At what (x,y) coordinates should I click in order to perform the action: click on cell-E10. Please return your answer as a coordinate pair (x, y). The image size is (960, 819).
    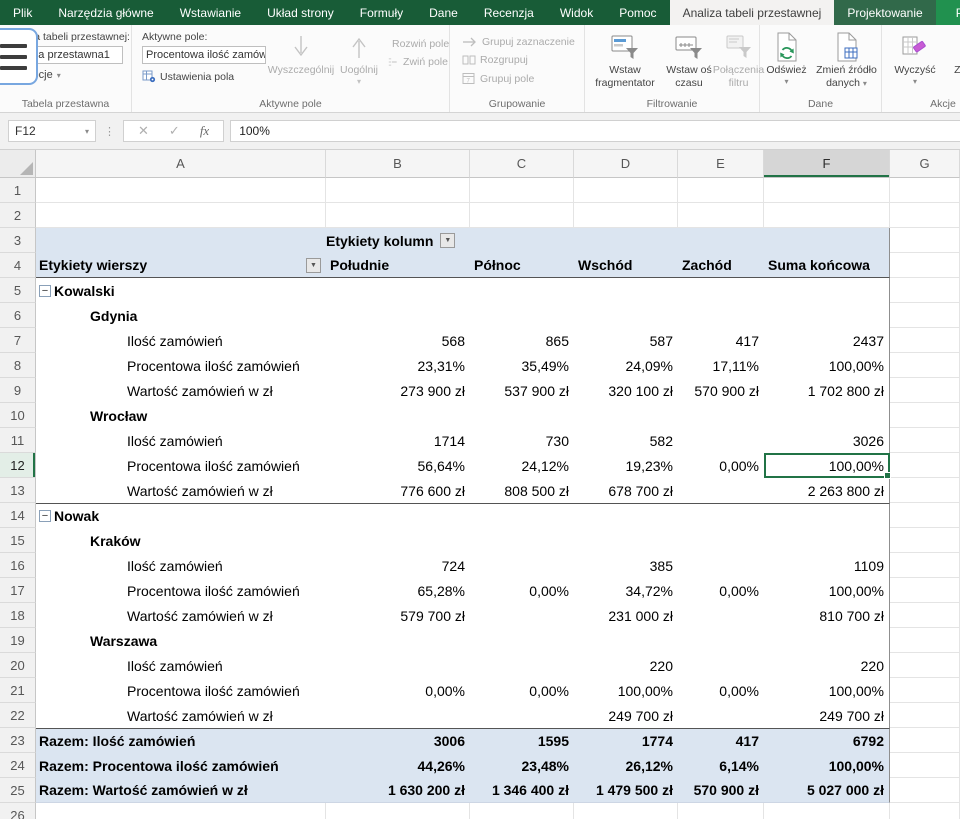
    Looking at the image, I should click on (721, 415).